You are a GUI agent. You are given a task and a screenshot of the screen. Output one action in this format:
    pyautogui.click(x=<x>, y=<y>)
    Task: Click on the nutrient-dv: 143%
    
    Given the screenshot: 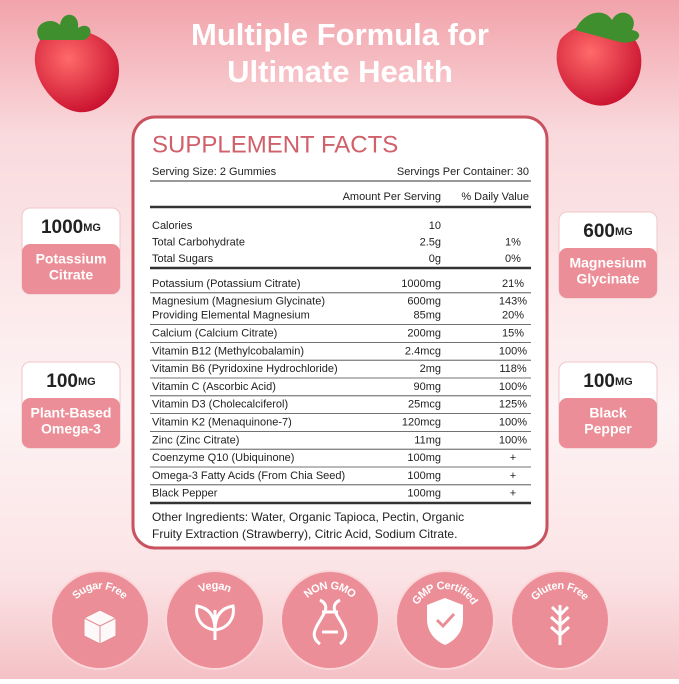 What is the action you would take?
    pyautogui.click(x=513, y=302)
    